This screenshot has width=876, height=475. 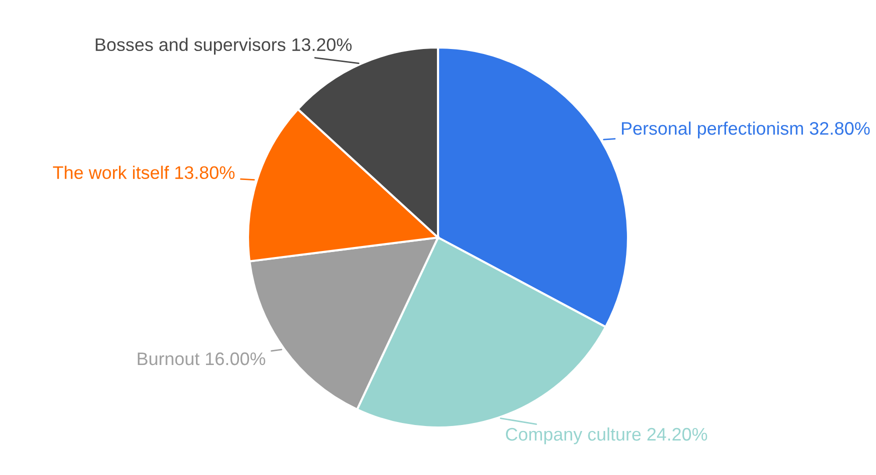 I want to click on slice-label: Bosses and supervisors 13.20%, so click(x=224, y=46).